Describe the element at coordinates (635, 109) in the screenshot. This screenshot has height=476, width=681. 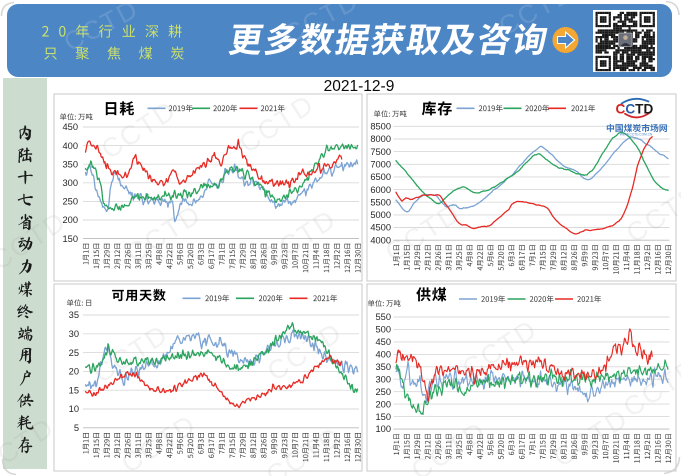
I see `svg-text: CCTD` at that location.